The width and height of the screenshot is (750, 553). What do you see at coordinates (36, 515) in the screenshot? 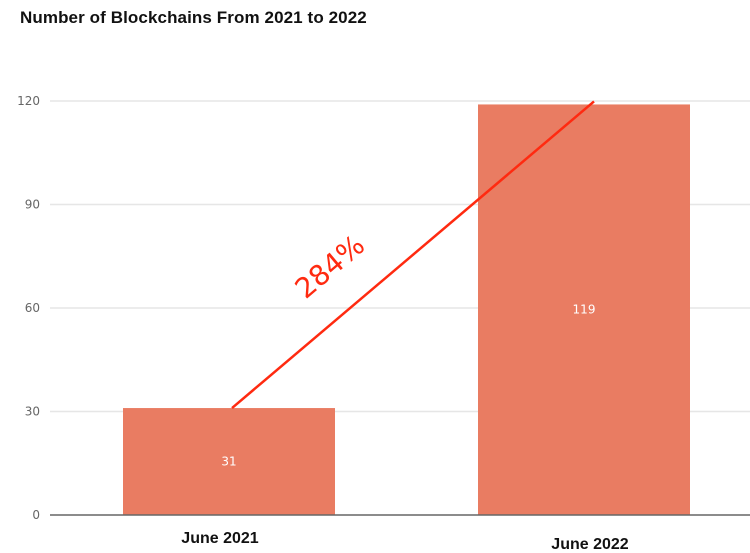
I see `y-tick-label: 0` at bounding box center [36, 515].